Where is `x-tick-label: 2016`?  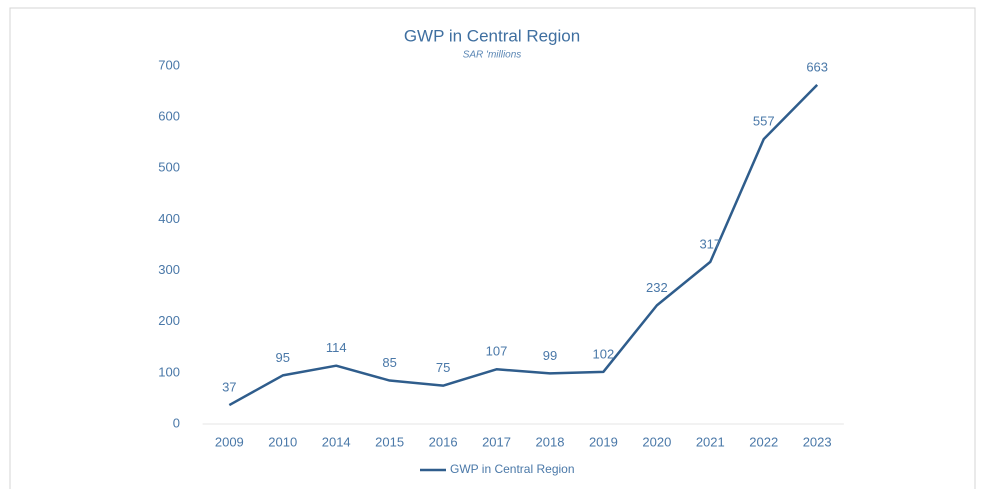 x-tick-label: 2016 is located at coordinates (443, 441).